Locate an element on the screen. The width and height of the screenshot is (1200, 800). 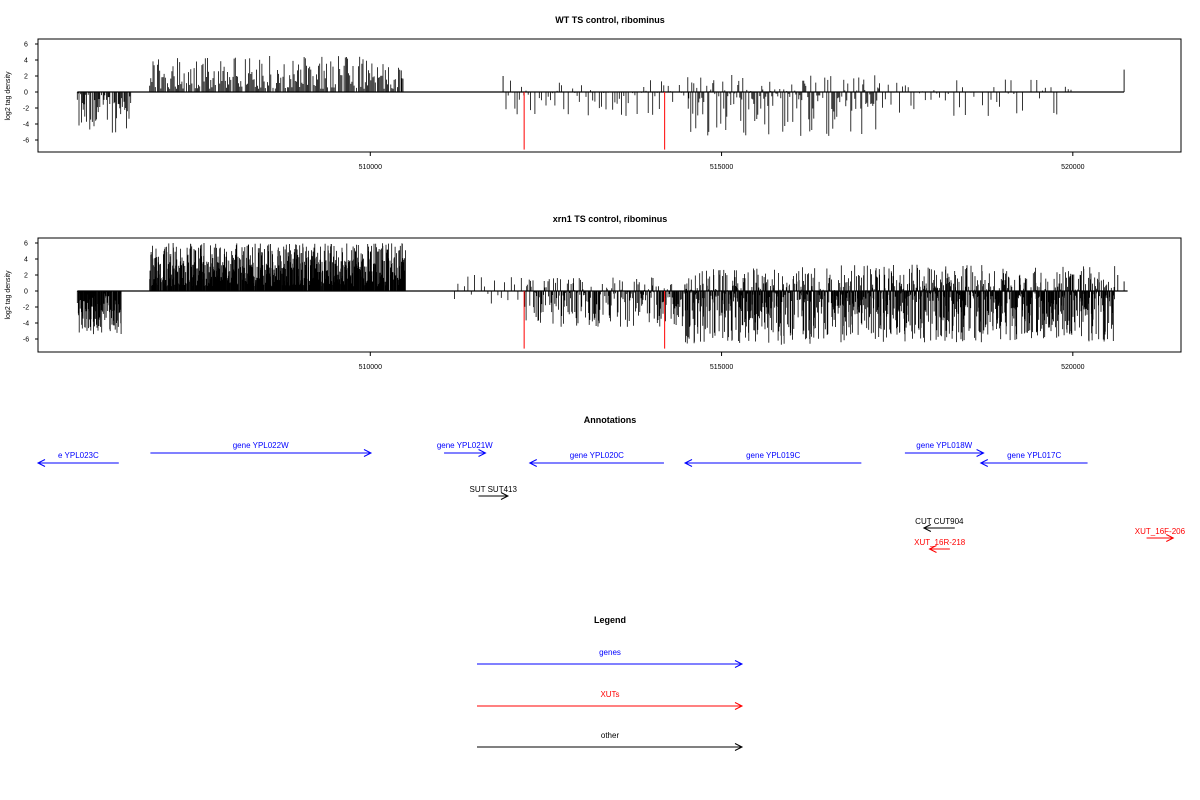
feature-label: XUT_16R-218 is located at coordinates (940, 542).